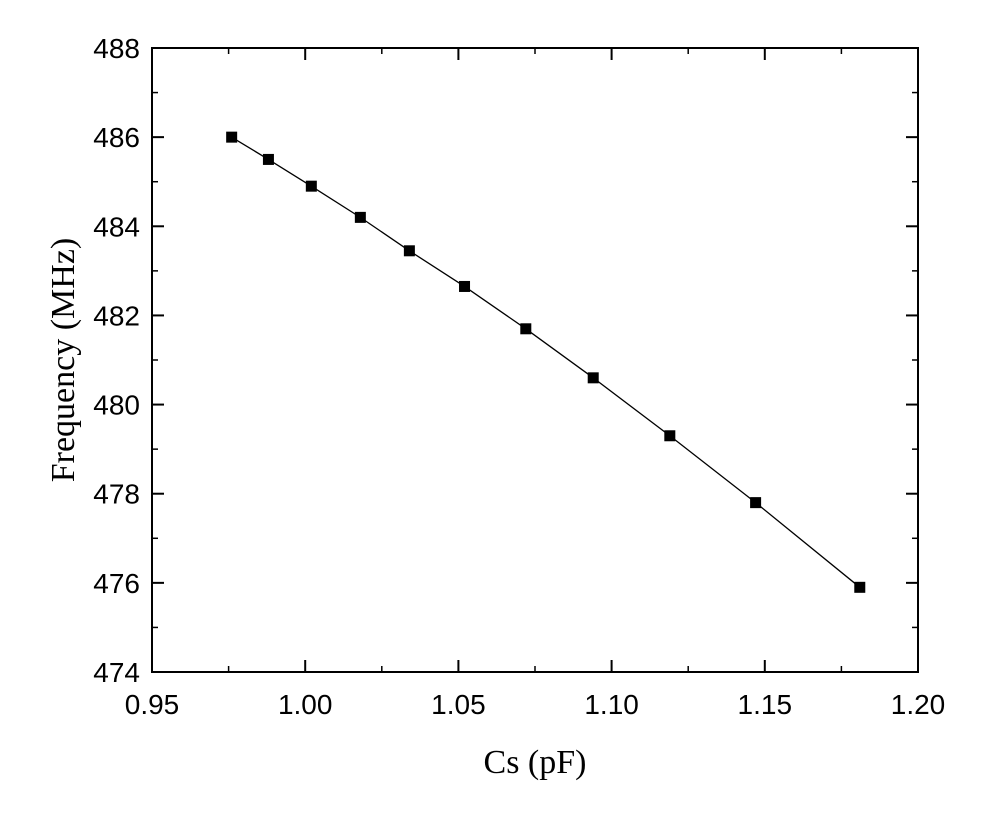 The image size is (1000, 813). I want to click on x-tick-label: 1.15, so click(765, 704).